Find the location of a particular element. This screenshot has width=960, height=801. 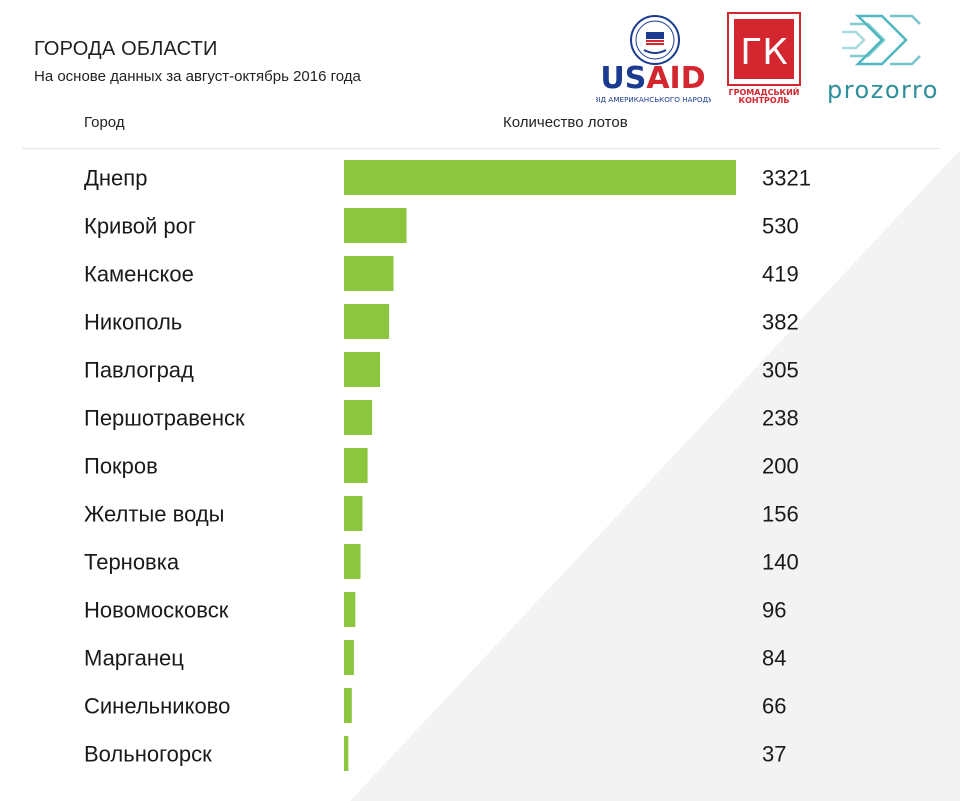

usaid-seal-icon is located at coordinates (655, 40).